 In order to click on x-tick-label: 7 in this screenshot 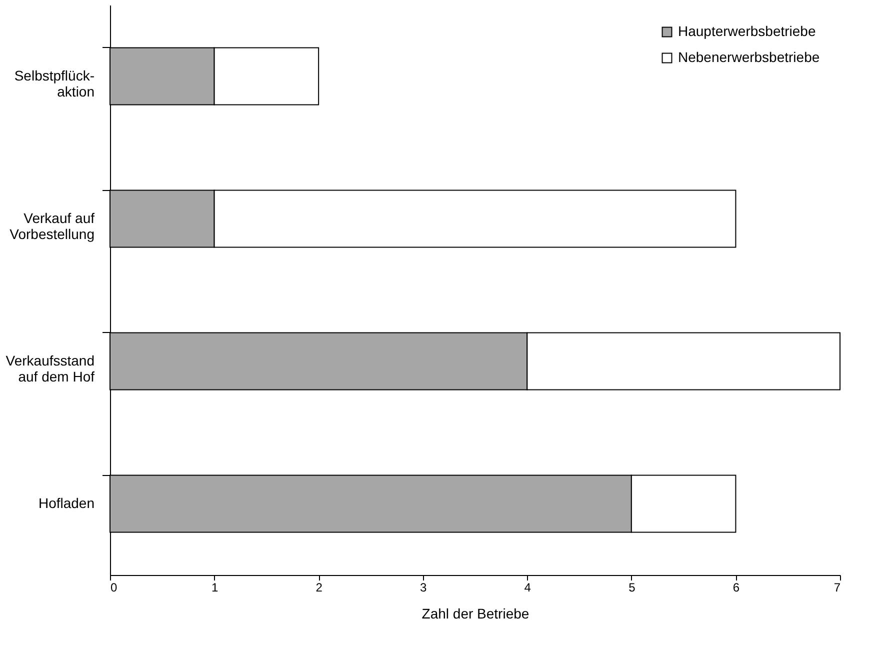, I will do `click(837, 587)`.